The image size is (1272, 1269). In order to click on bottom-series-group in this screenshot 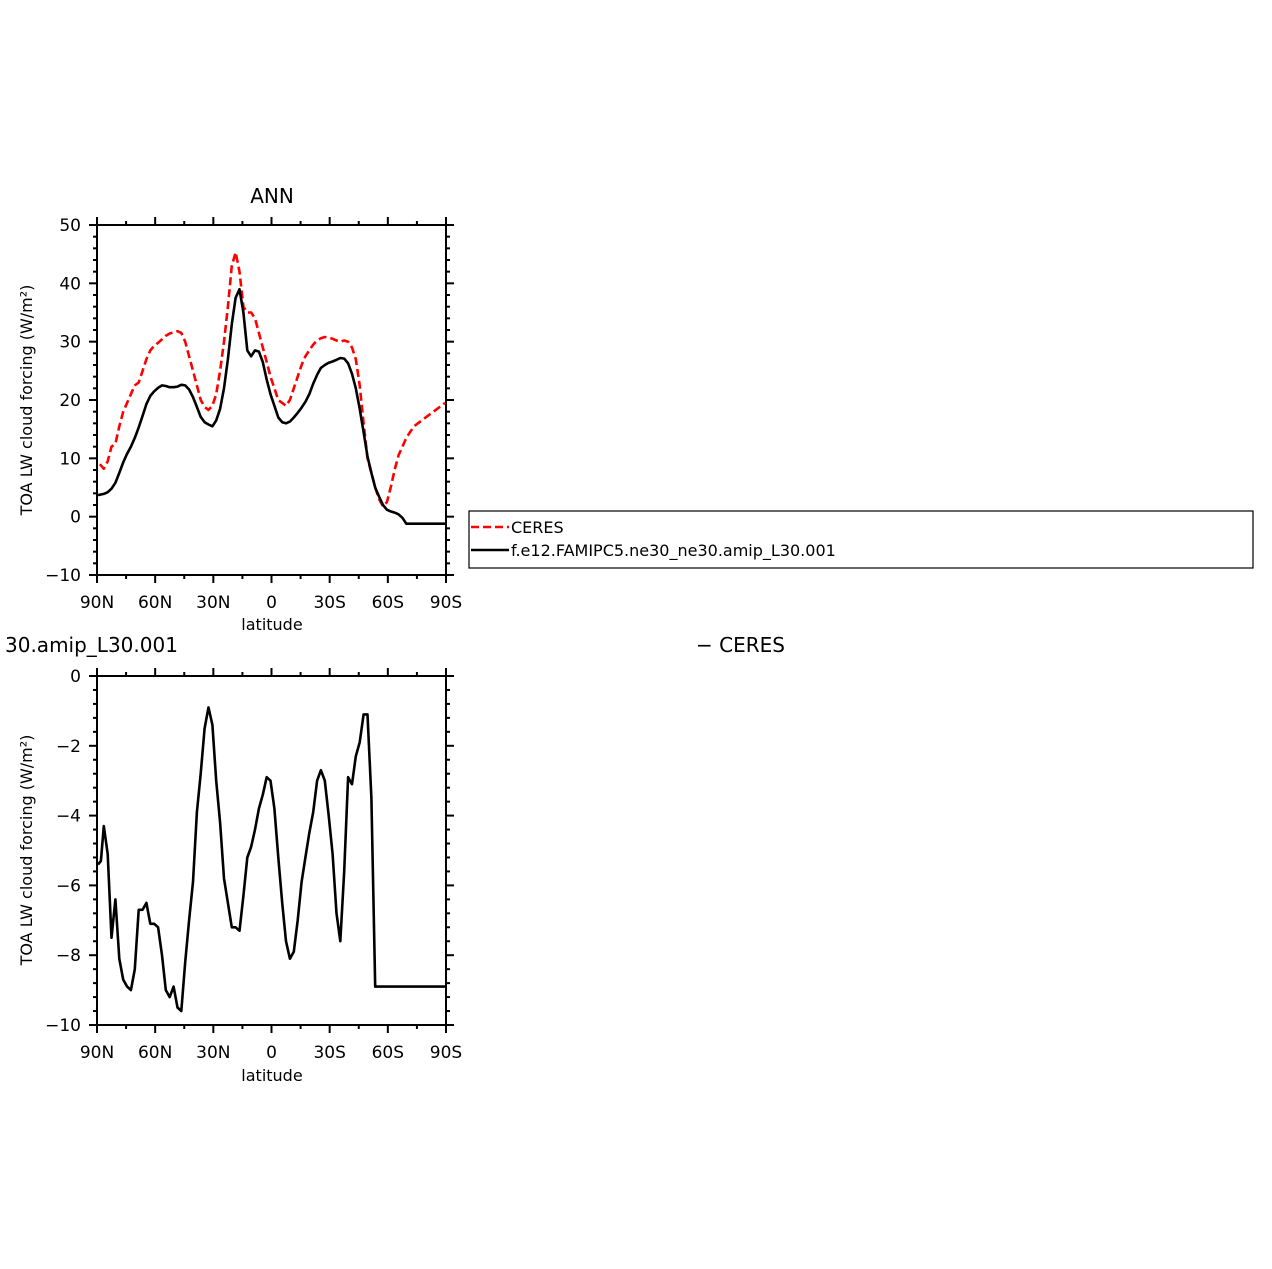, I will do `click(270, 859)`.